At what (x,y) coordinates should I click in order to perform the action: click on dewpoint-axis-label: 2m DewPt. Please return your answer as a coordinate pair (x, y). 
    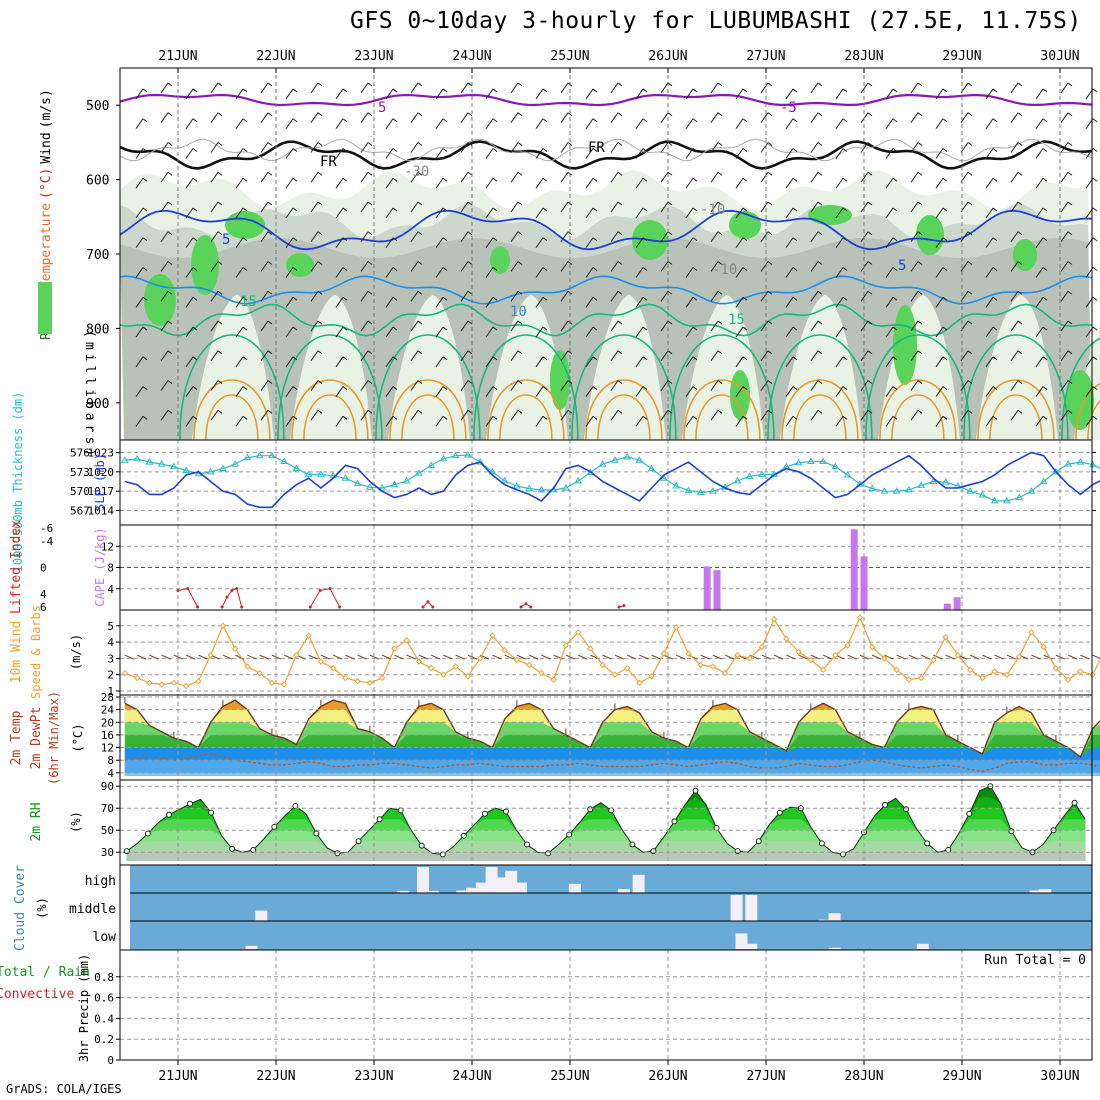
    Looking at the image, I should click on (36, 738).